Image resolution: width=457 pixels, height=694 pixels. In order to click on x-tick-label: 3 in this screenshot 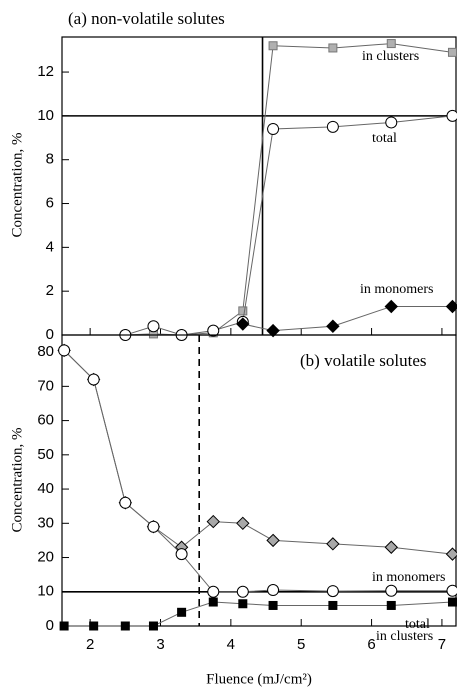, I will do `click(160, 644)`.